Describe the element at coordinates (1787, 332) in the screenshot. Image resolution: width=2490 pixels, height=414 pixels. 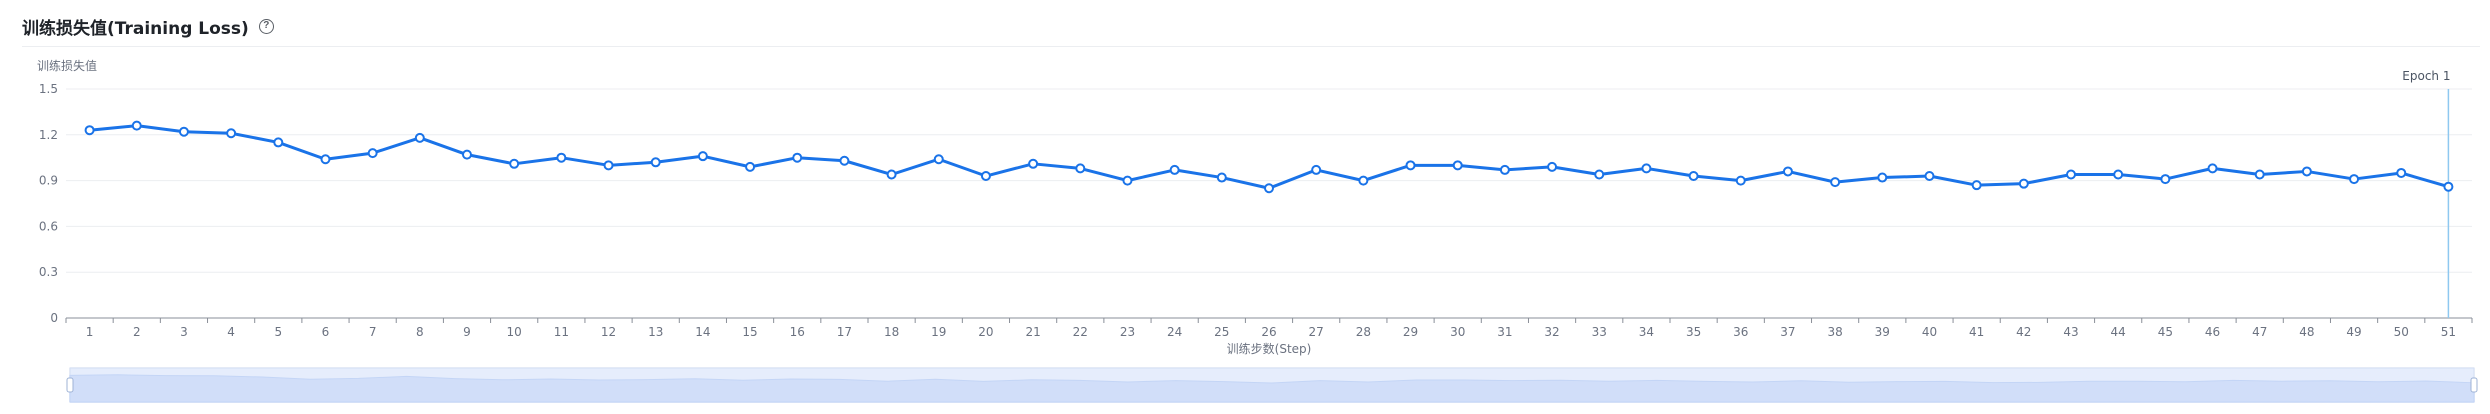
I see `x-tick-label: 37` at that location.